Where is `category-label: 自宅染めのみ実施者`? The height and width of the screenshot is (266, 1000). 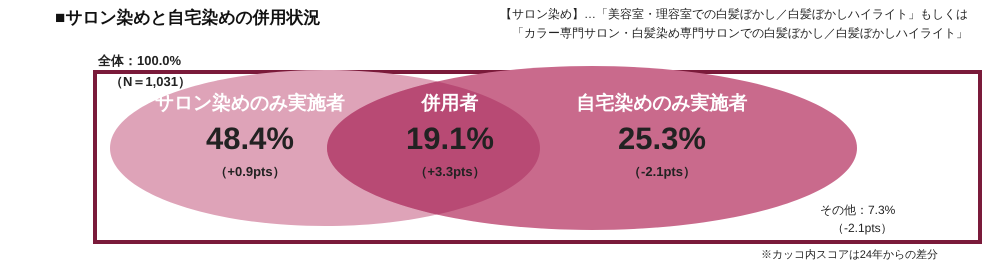
category-label: 自宅染めのみ実施者 is located at coordinates (662, 103).